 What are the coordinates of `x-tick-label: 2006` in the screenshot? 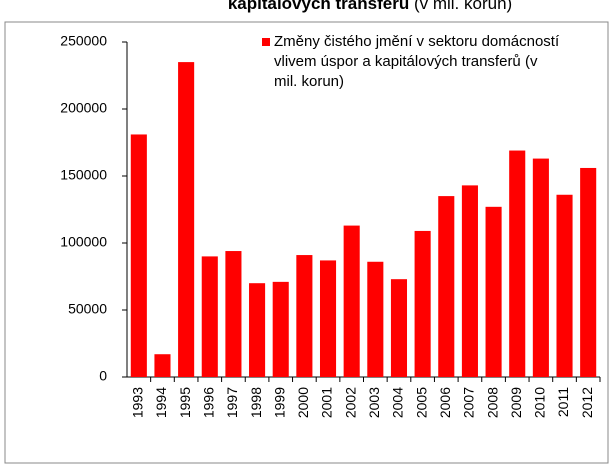 It's located at (445, 402).